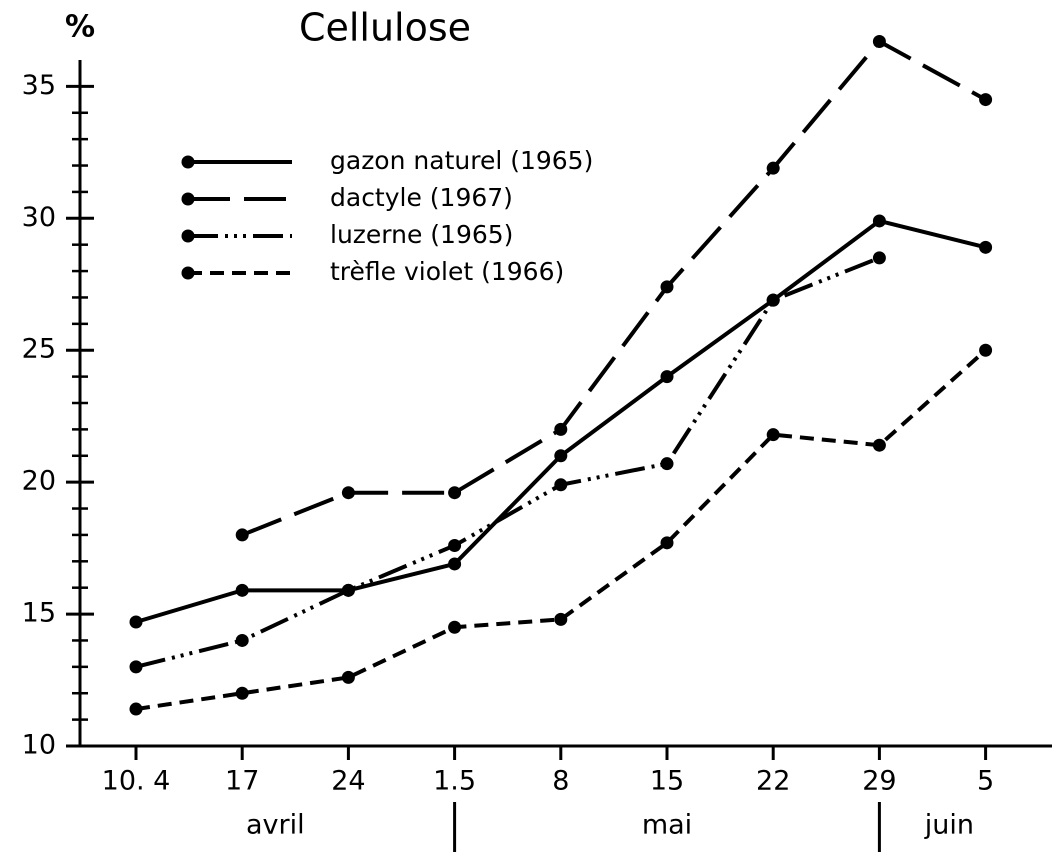 The width and height of the screenshot is (1055, 853). I want to click on legend-label: gazon naturel (1965), so click(461, 160).